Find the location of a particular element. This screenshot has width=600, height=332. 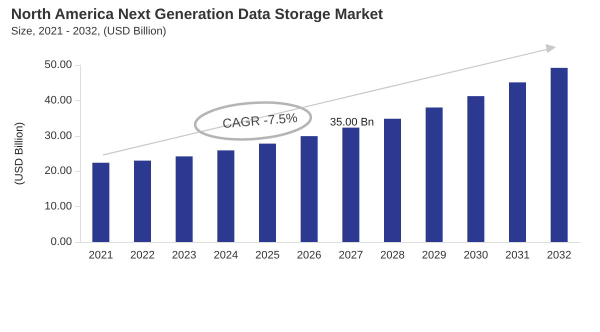

x-tick-label: 2024 is located at coordinates (226, 256).